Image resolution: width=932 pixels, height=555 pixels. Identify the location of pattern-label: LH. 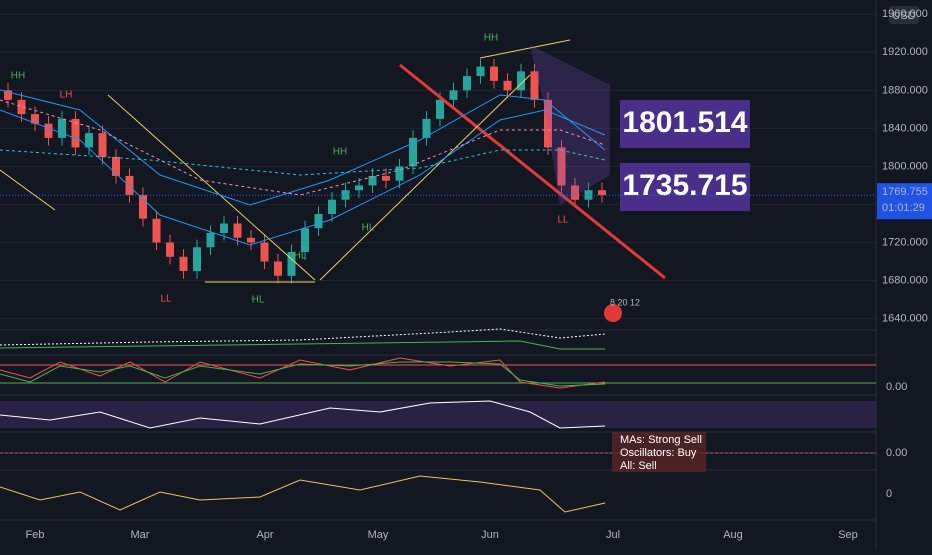
(66, 95).